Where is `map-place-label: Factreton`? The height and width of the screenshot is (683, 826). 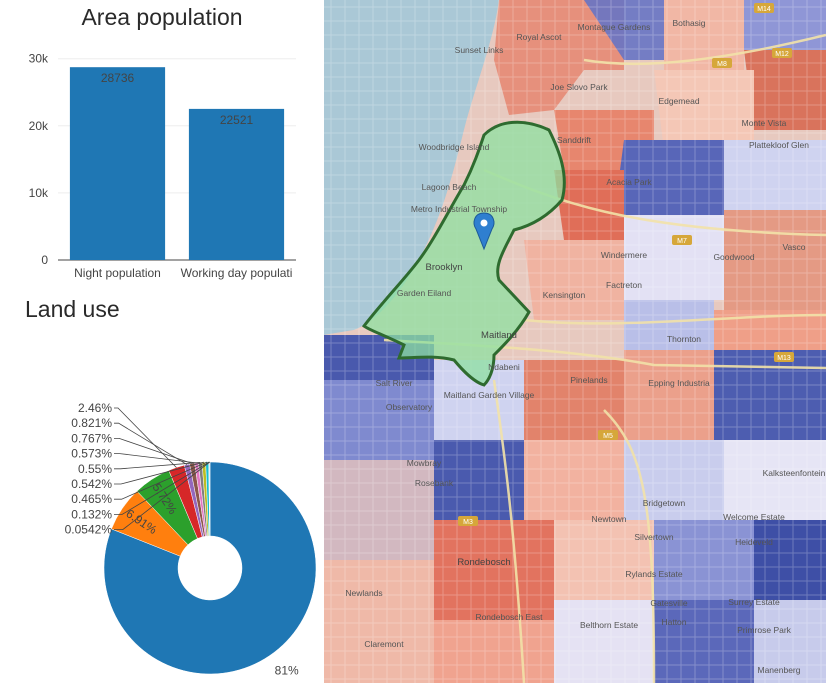 map-place-label: Factreton is located at coordinates (624, 285).